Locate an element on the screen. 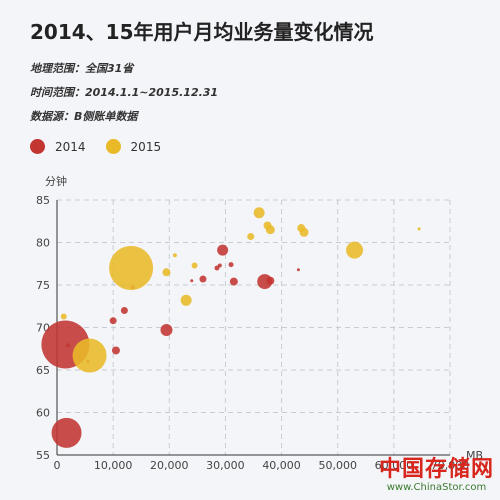 This screenshot has height=500, width=500. y-tick-label: 65 is located at coordinates (43, 370).